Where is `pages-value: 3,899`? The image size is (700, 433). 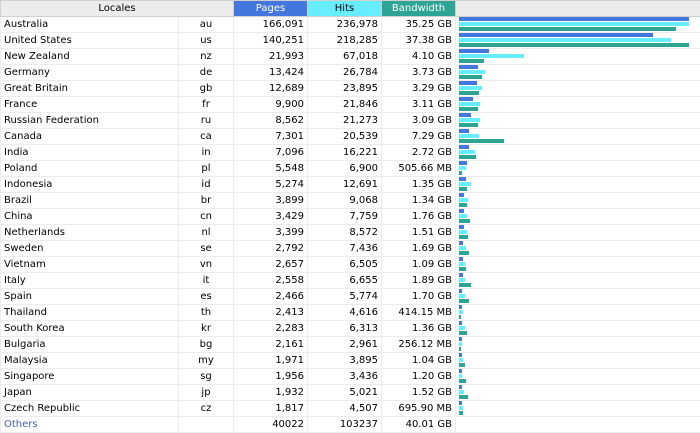
pages-value: 3,899 is located at coordinates (271, 201).